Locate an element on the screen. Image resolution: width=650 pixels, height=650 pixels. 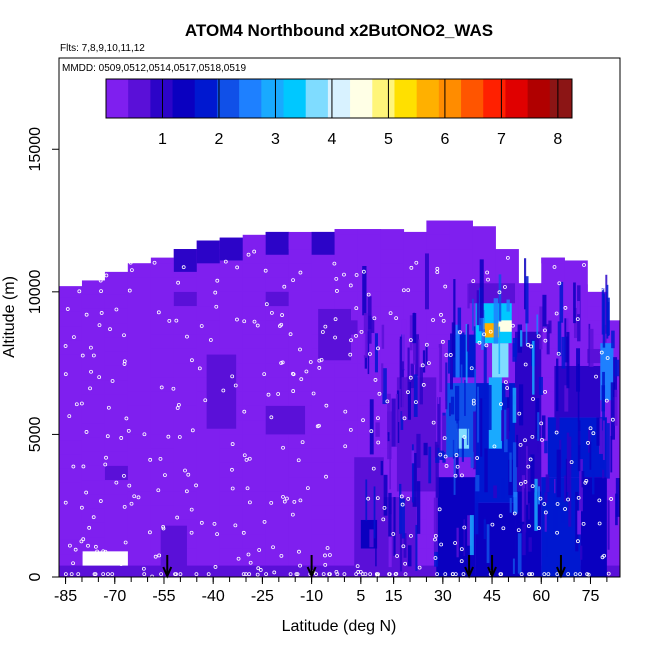
heatmap-feature is located at coordinates (221, 391).